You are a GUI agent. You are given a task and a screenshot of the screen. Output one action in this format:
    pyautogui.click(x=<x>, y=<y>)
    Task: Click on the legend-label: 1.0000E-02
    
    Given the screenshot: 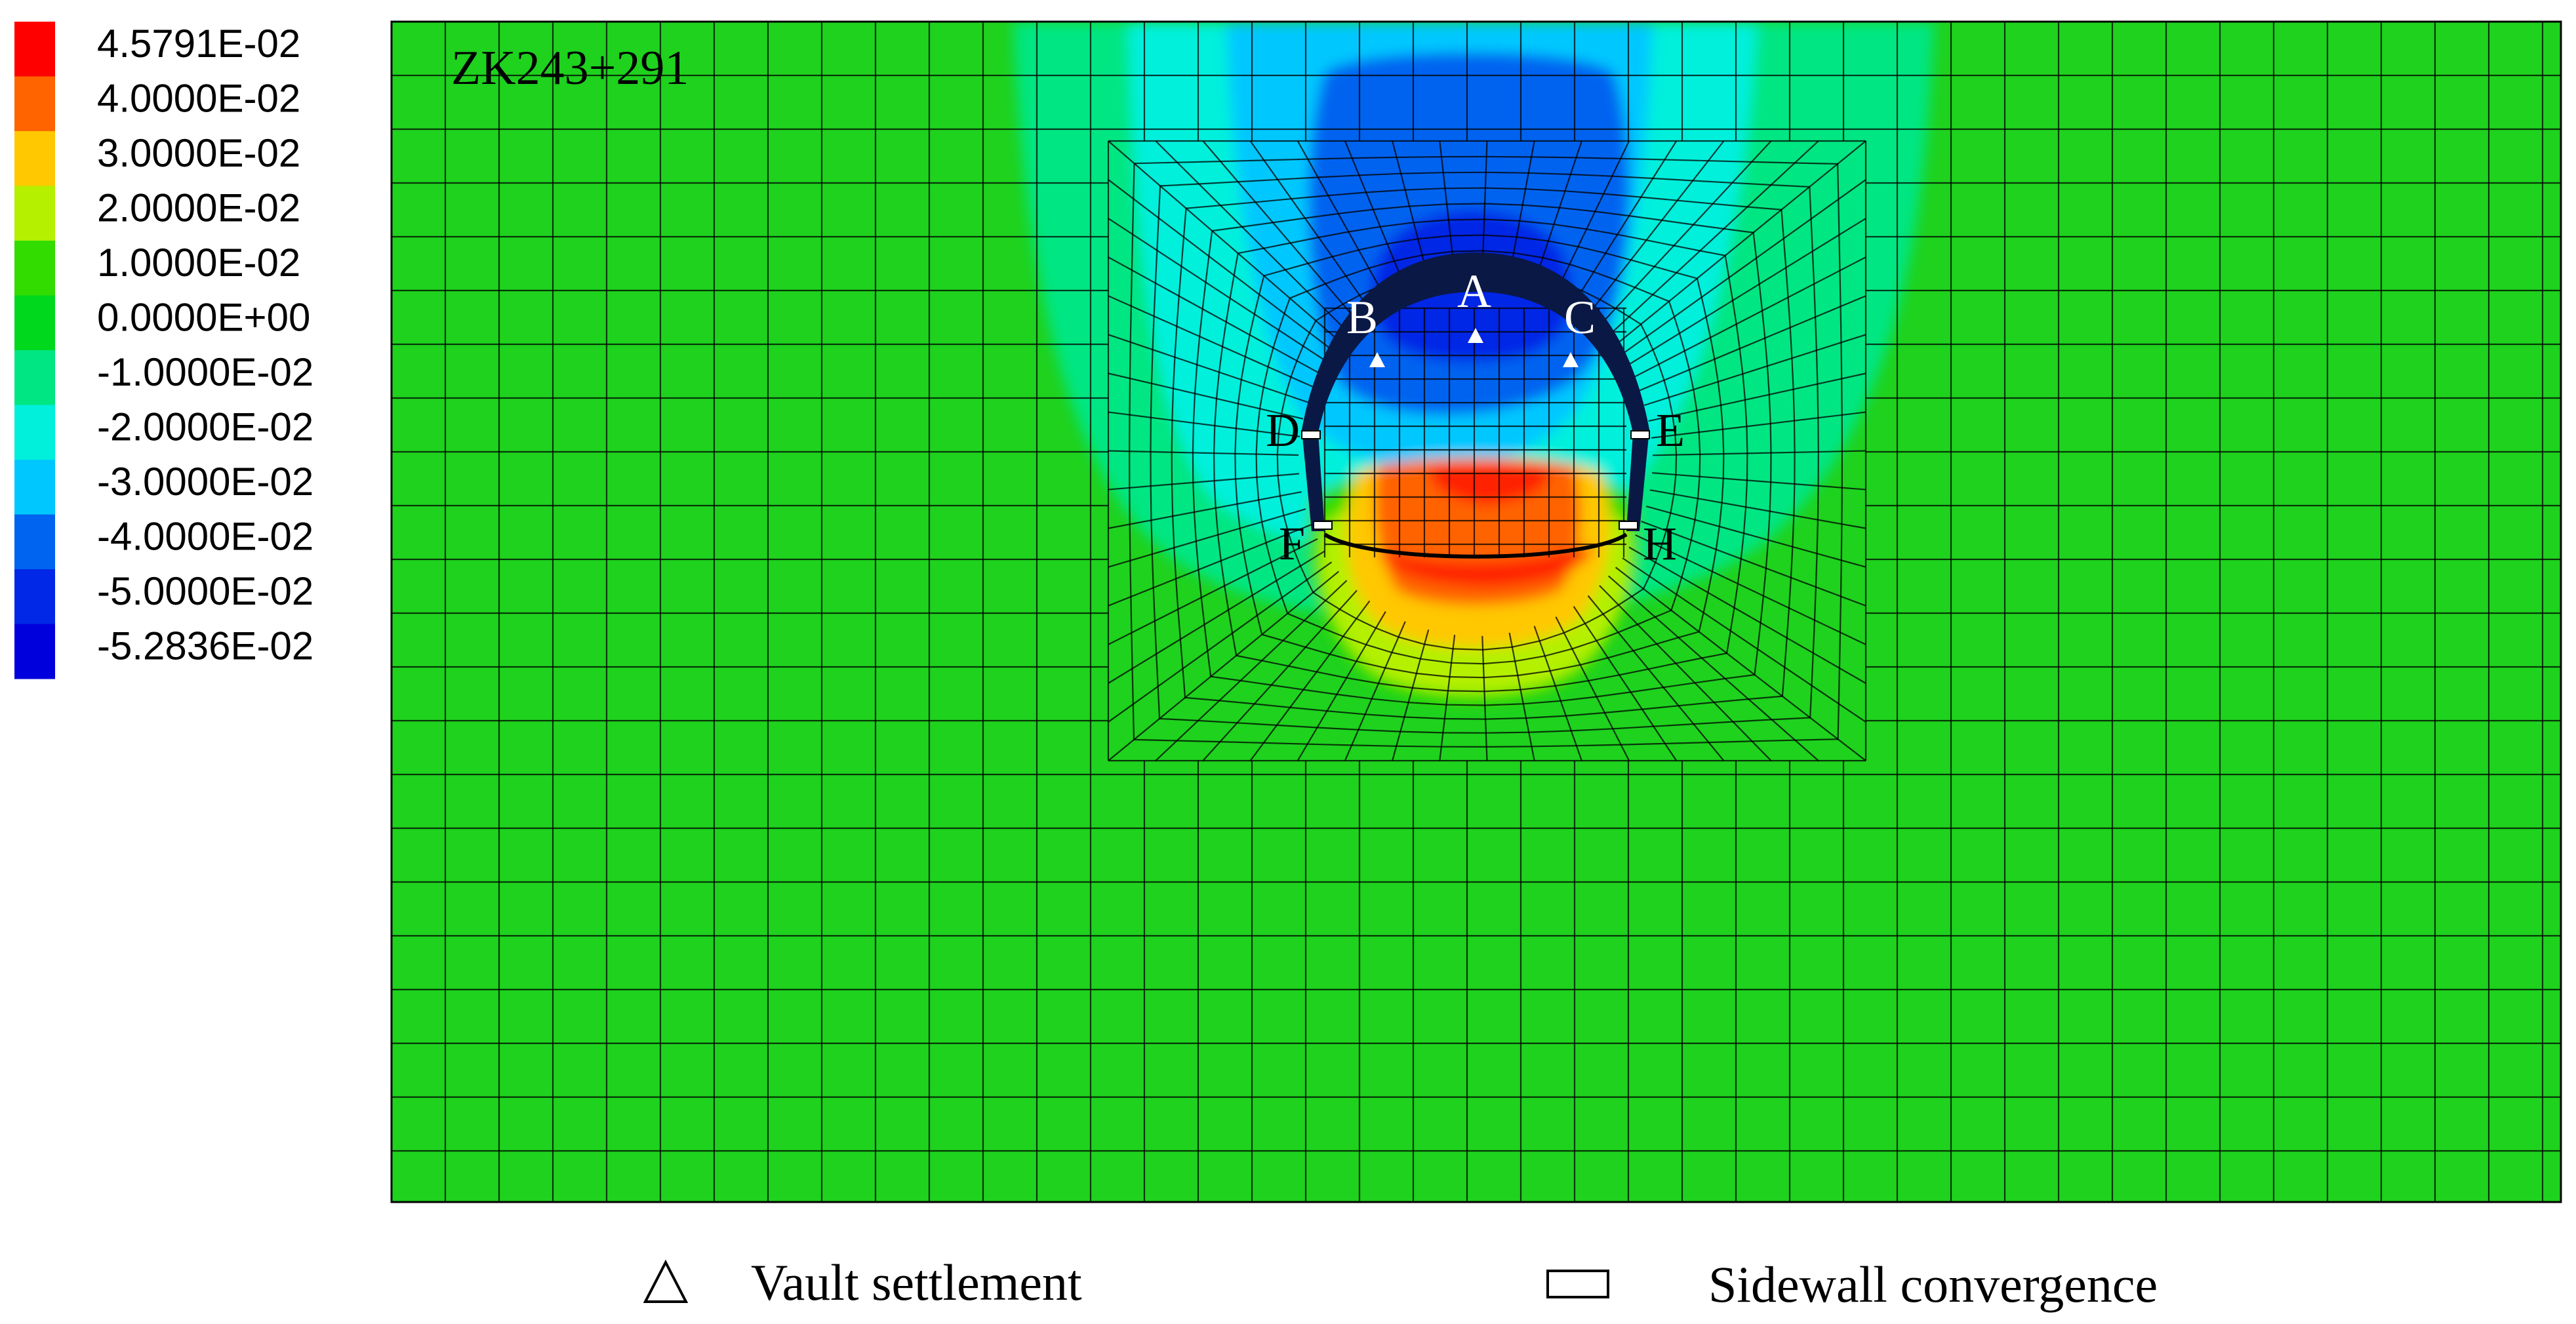 What is the action you would take?
    pyautogui.click(x=198, y=263)
    